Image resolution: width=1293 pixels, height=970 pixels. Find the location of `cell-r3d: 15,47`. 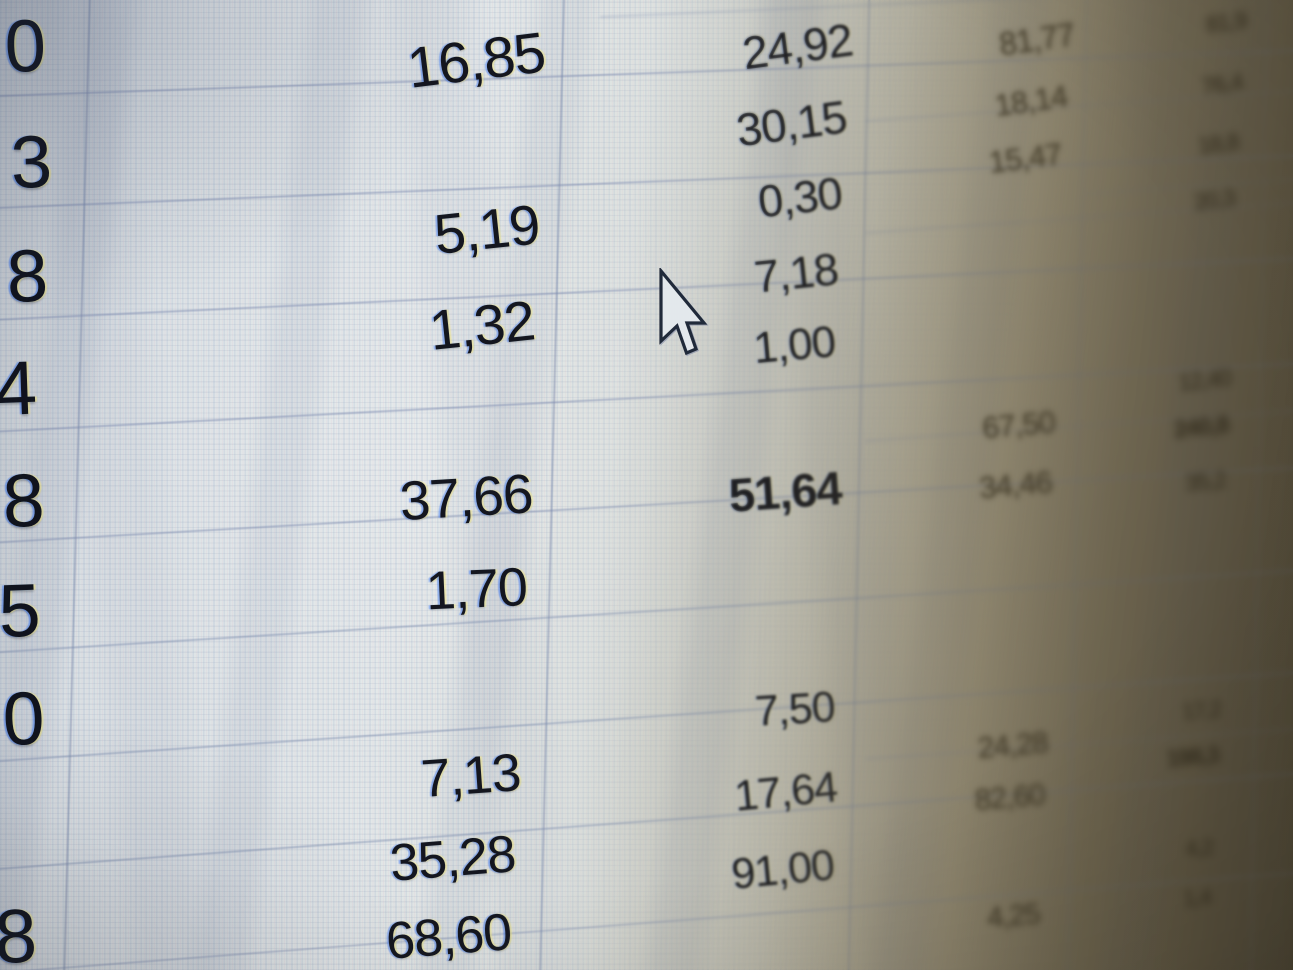

cell-r3d: 15,47 is located at coordinates (1025, 158).